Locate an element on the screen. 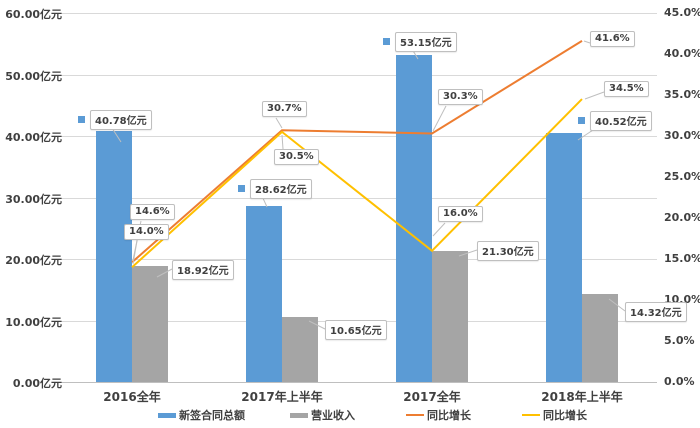 This screenshot has height=428, width=700. left-axis-tick: 40.00亿元 is located at coordinates (33, 137).